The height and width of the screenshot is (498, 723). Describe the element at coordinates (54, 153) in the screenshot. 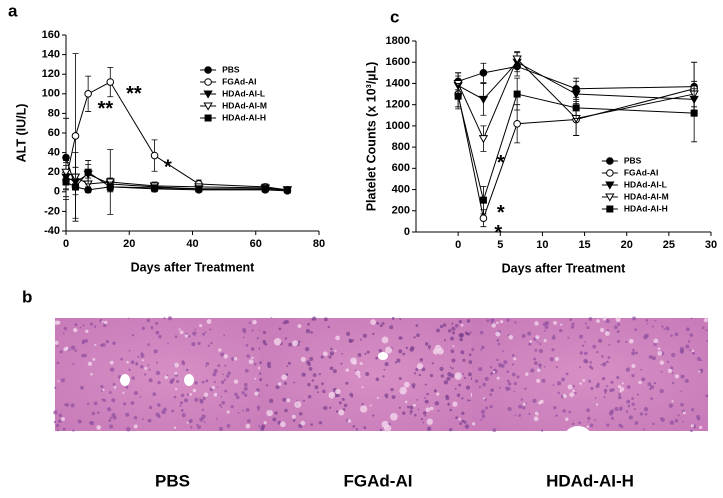

I see `y-tick-label: 40` at that location.